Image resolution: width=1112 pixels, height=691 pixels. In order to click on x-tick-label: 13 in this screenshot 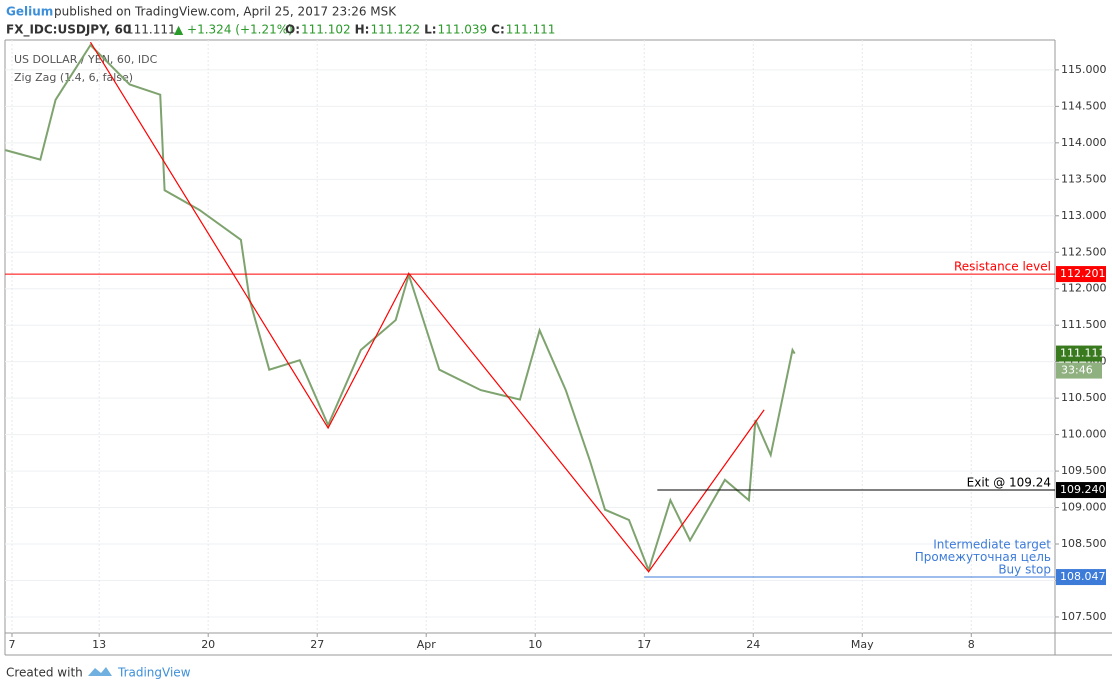, I will do `click(99, 644)`.